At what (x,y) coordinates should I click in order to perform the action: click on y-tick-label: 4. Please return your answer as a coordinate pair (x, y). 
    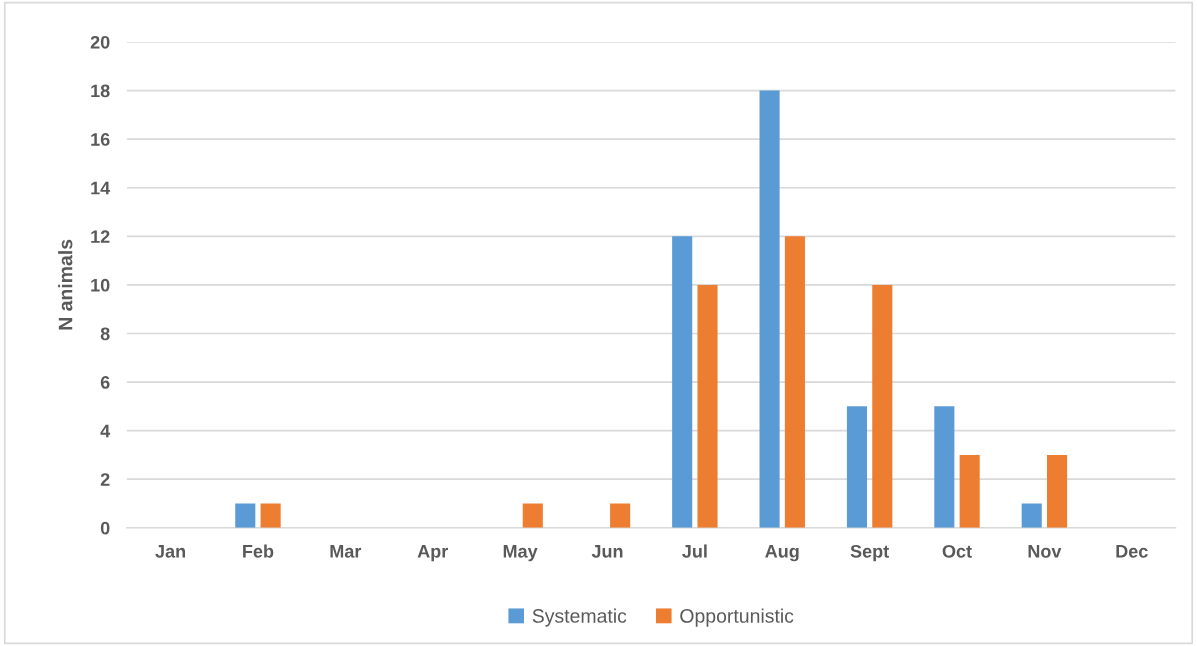
    Looking at the image, I should click on (105, 431).